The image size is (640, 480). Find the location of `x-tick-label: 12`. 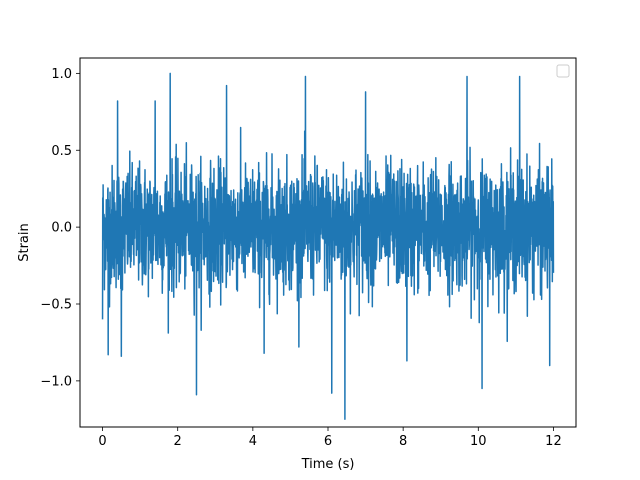

x-tick-label: 12 is located at coordinates (553, 441).